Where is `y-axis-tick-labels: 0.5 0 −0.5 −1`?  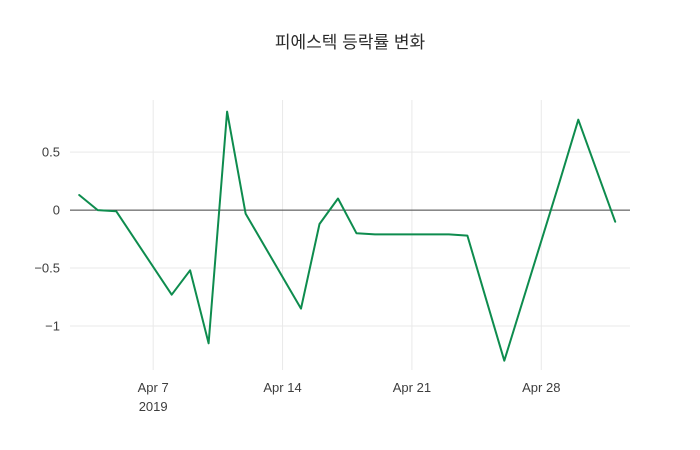 y-axis-tick-labels: 0.5 0 −0.5 −1 is located at coordinates (47, 239).